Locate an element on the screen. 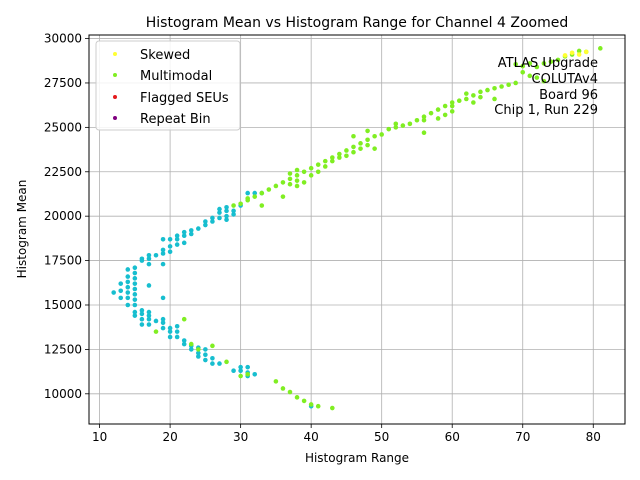  x-tick-label: 10 is located at coordinates (99, 437).